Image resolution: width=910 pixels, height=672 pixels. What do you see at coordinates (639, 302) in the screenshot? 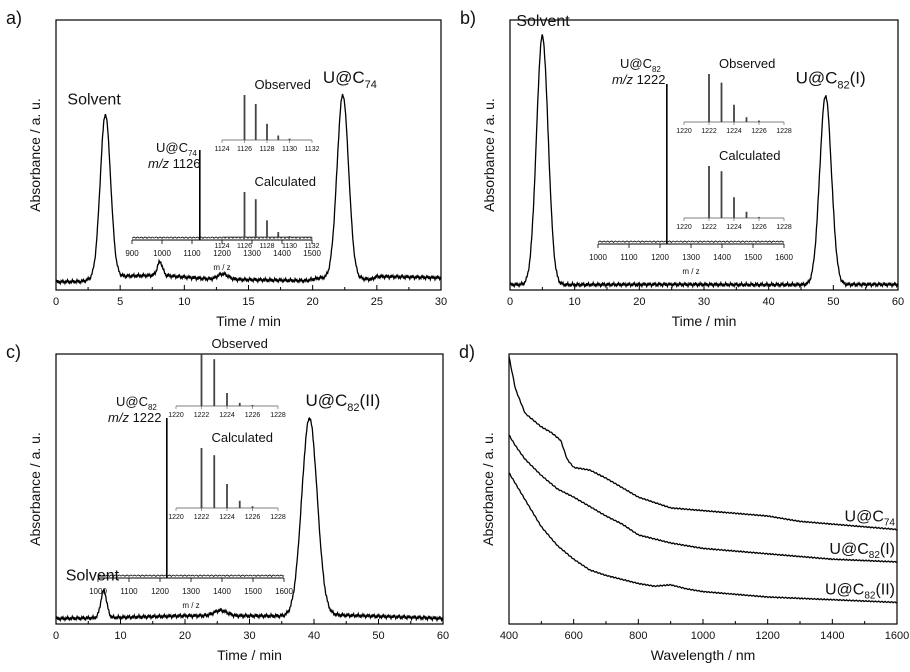
I see `x-tick-label: 20` at bounding box center [639, 302].